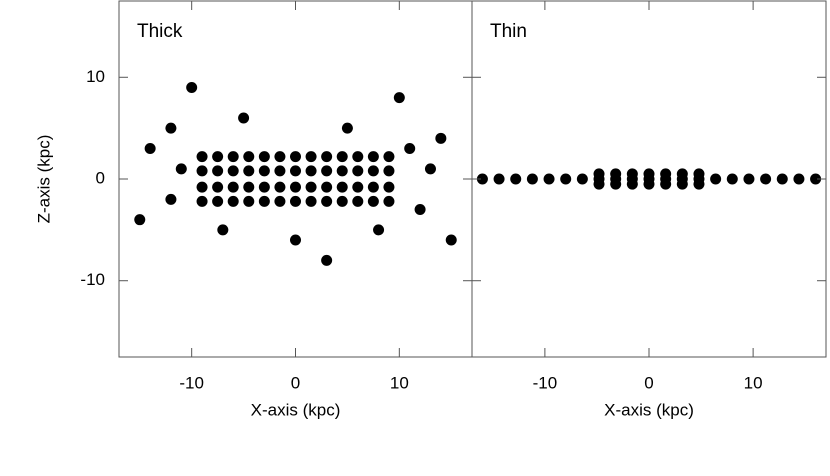 The image size is (830, 476). Describe the element at coordinates (508, 31) in the screenshot. I see `panel-title: Thin` at that location.